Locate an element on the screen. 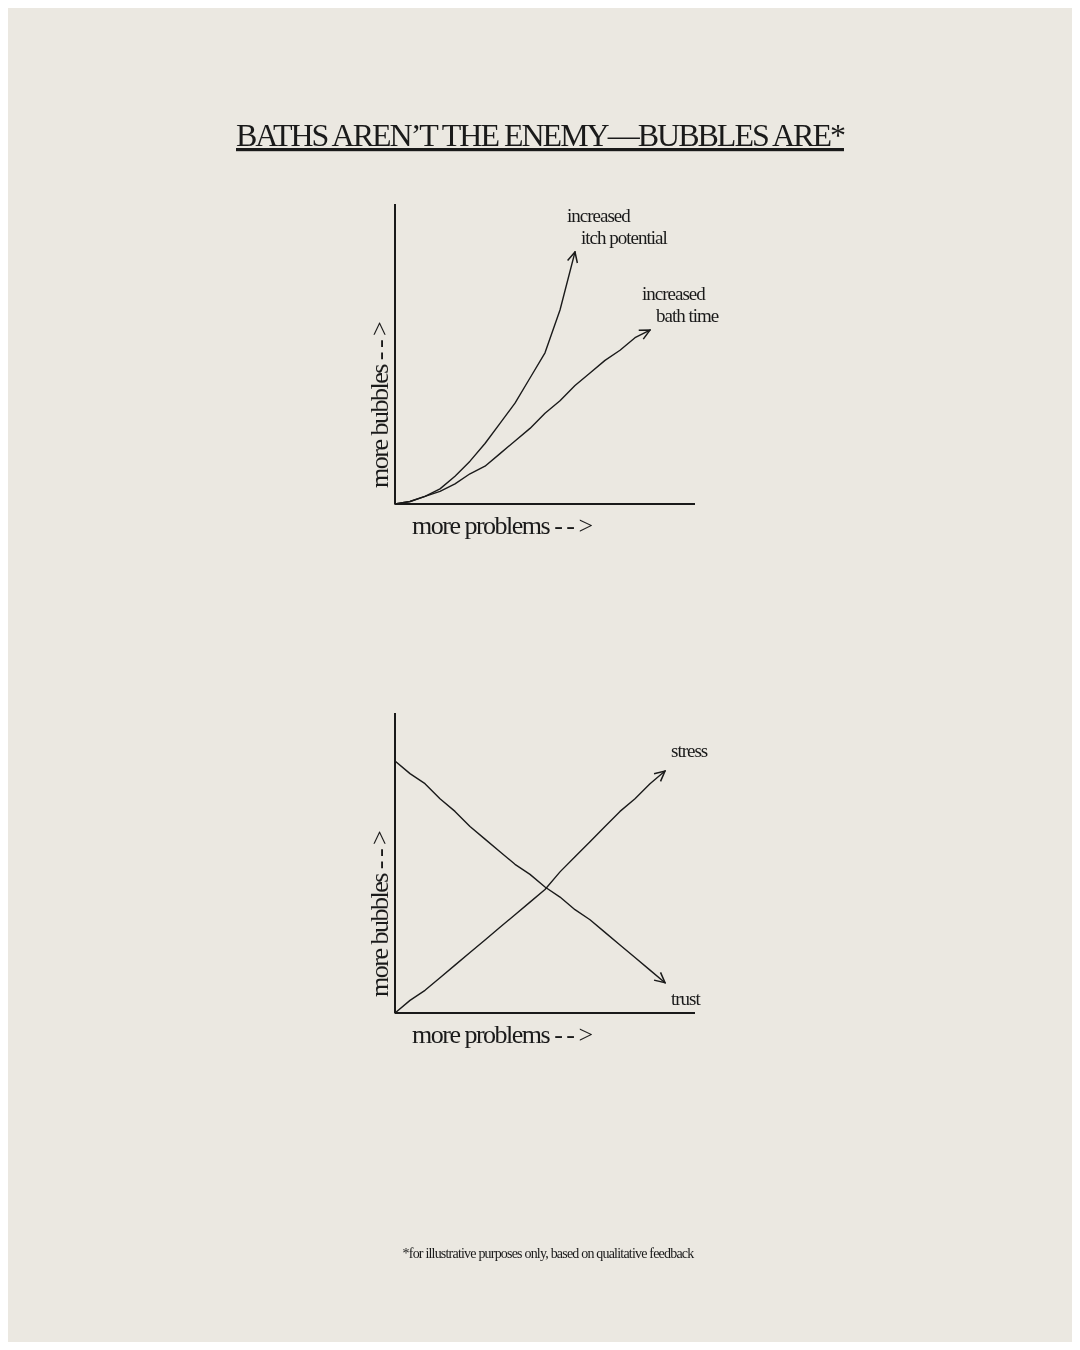 This screenshot has width=1080, height=1350. text: *for illustrative purposes only, based on qualitative feedback is located at coordinates (548, 1253).